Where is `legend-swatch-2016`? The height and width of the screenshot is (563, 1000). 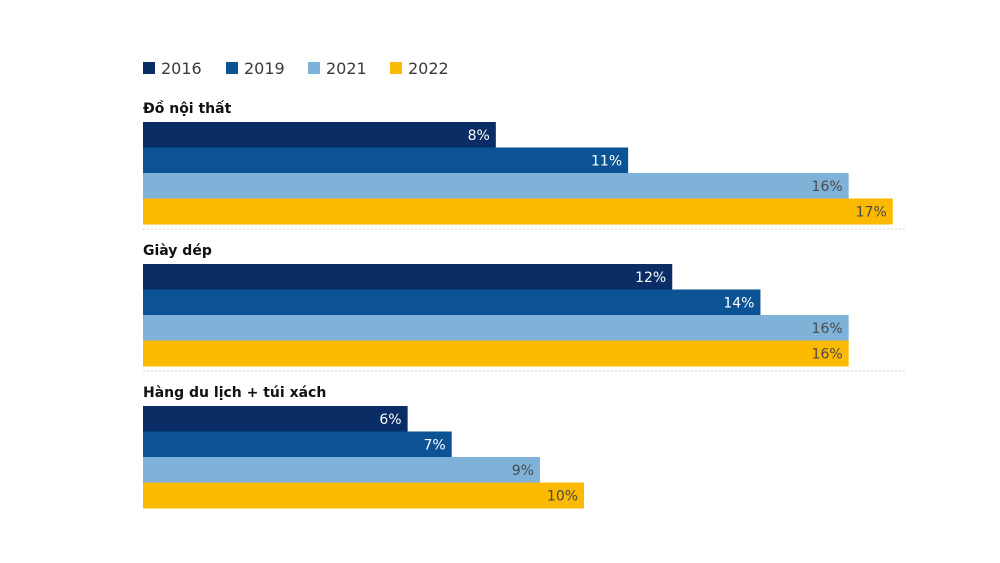
legend-swatch-2016 is located at coordinates (149, 68).